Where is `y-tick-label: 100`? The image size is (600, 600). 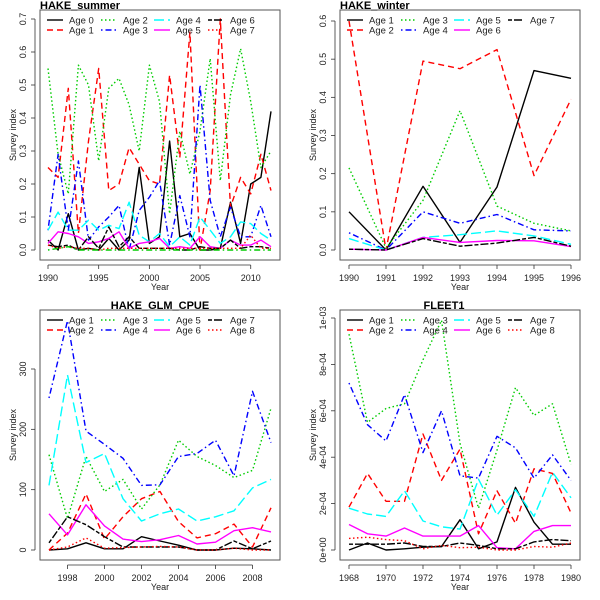 y-tick-label: 100 is located at coordinates (23, 489).